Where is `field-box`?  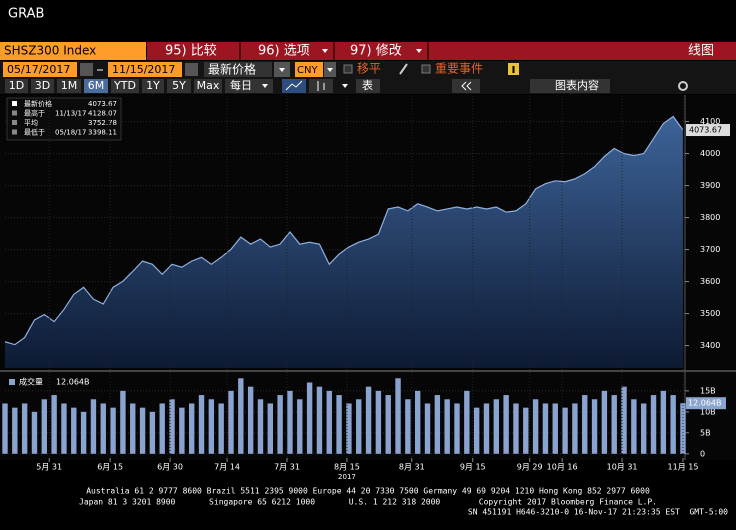 field-box is located at coordinates (238, 69).